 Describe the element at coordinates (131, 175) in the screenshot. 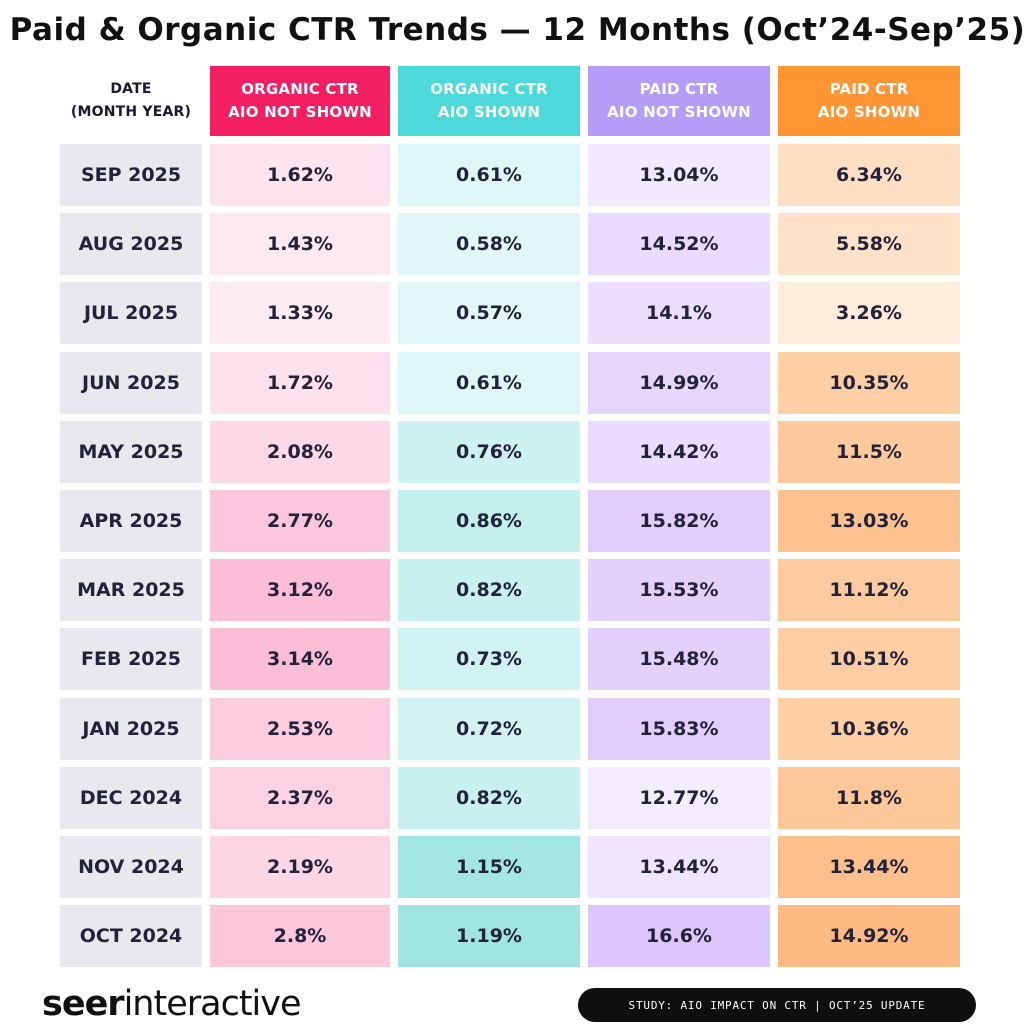

I see `date-cell: SEP 2025` at that location.